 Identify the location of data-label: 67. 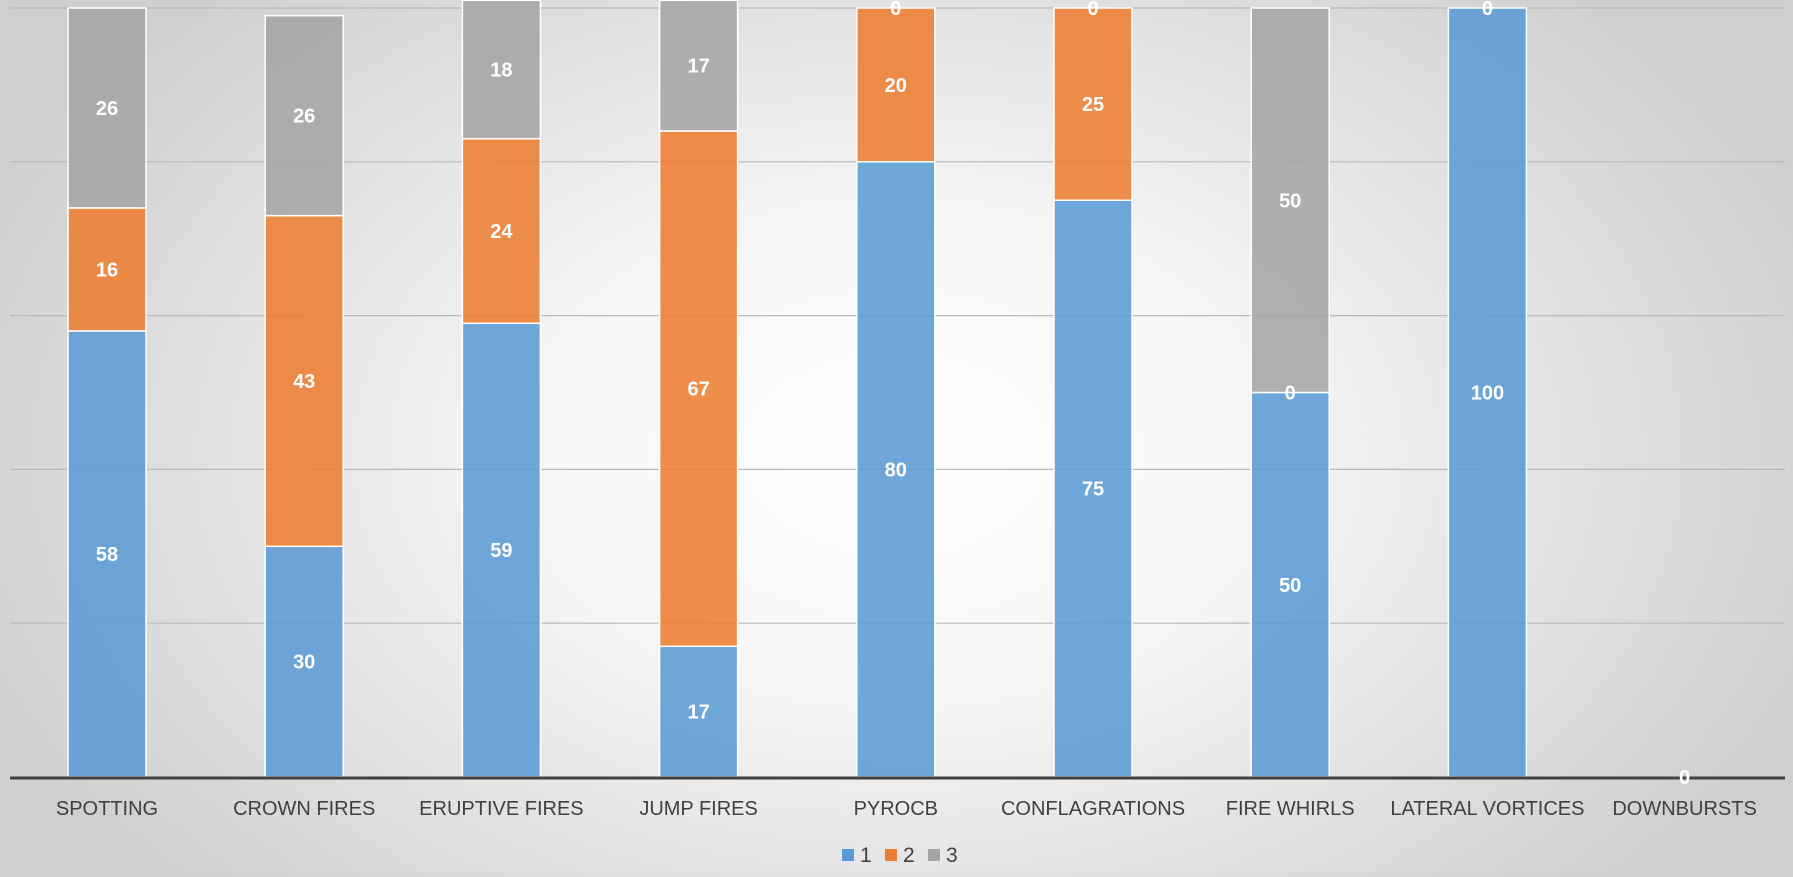
(698, 390).